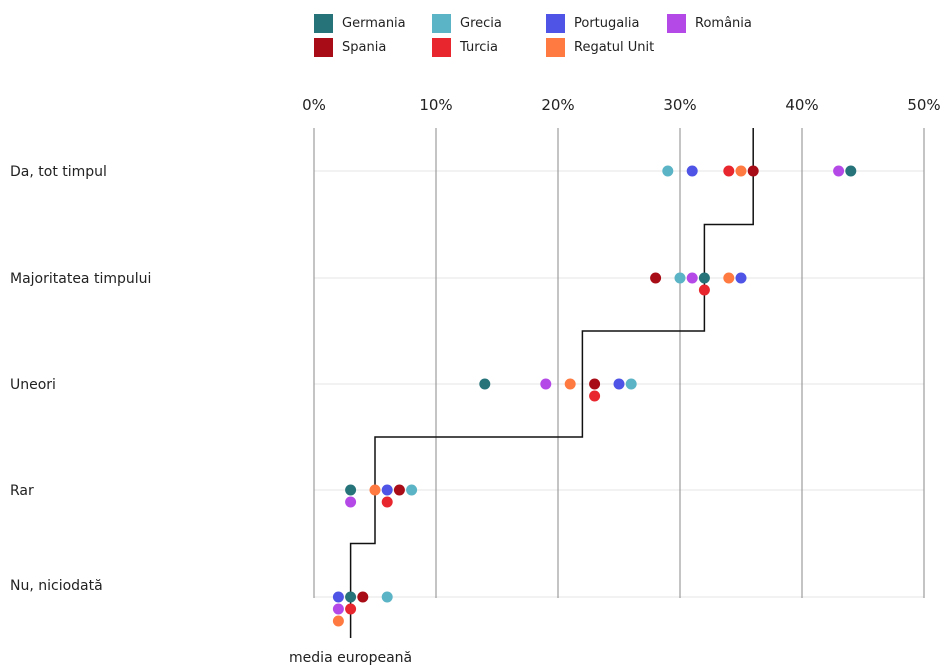  Describe the element at coordinates (56, 586) in the screenshot. I see `category-label: Nu, niciodată` at that location.